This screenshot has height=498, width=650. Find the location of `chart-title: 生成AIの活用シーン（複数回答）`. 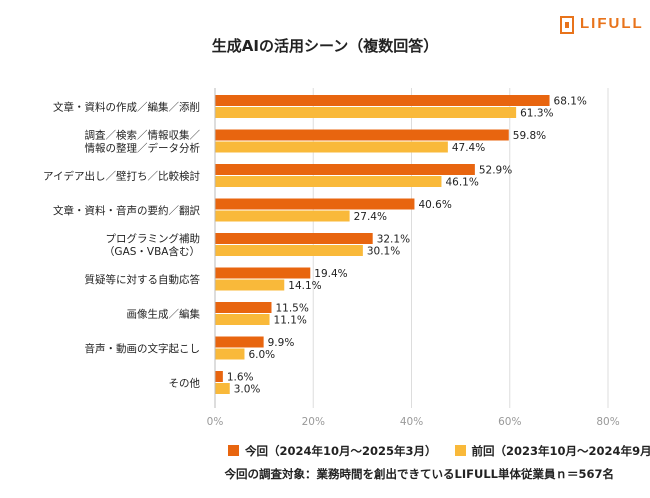

chart-title: 生成AIの活用シーン（複数回答） is located at coordinates (325, 46).